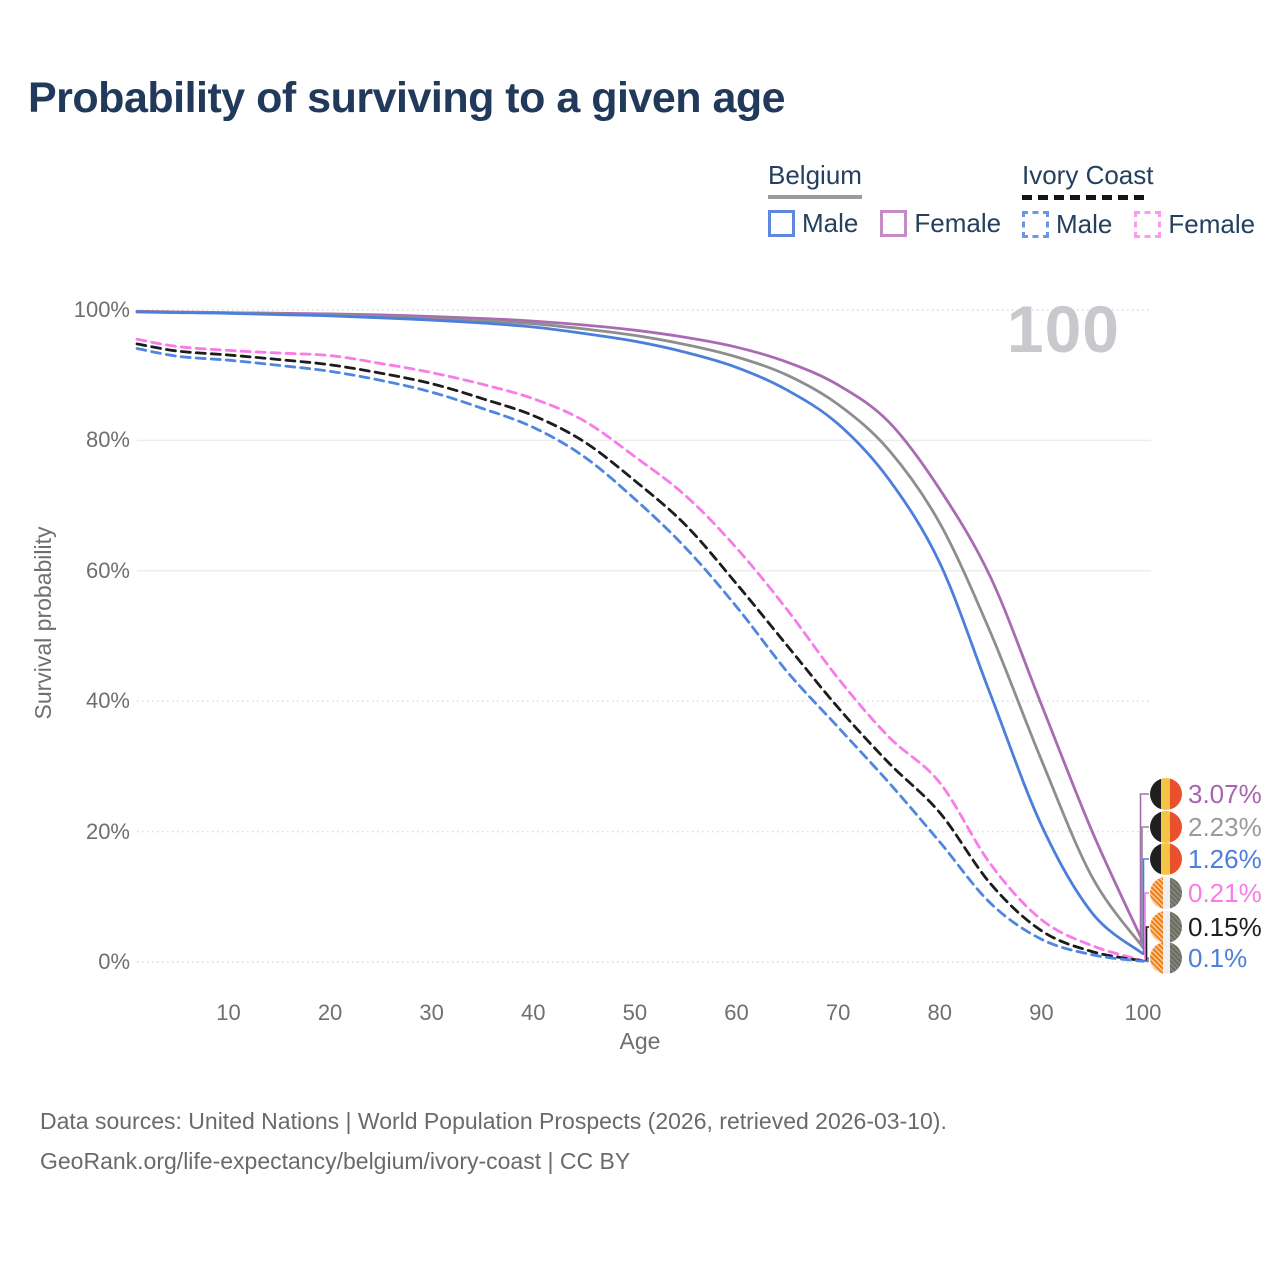 This screenshot has height=1280, width=1280. I want to click on end-label-ivory-coast-female: 0.21%, so click(1206, 893).